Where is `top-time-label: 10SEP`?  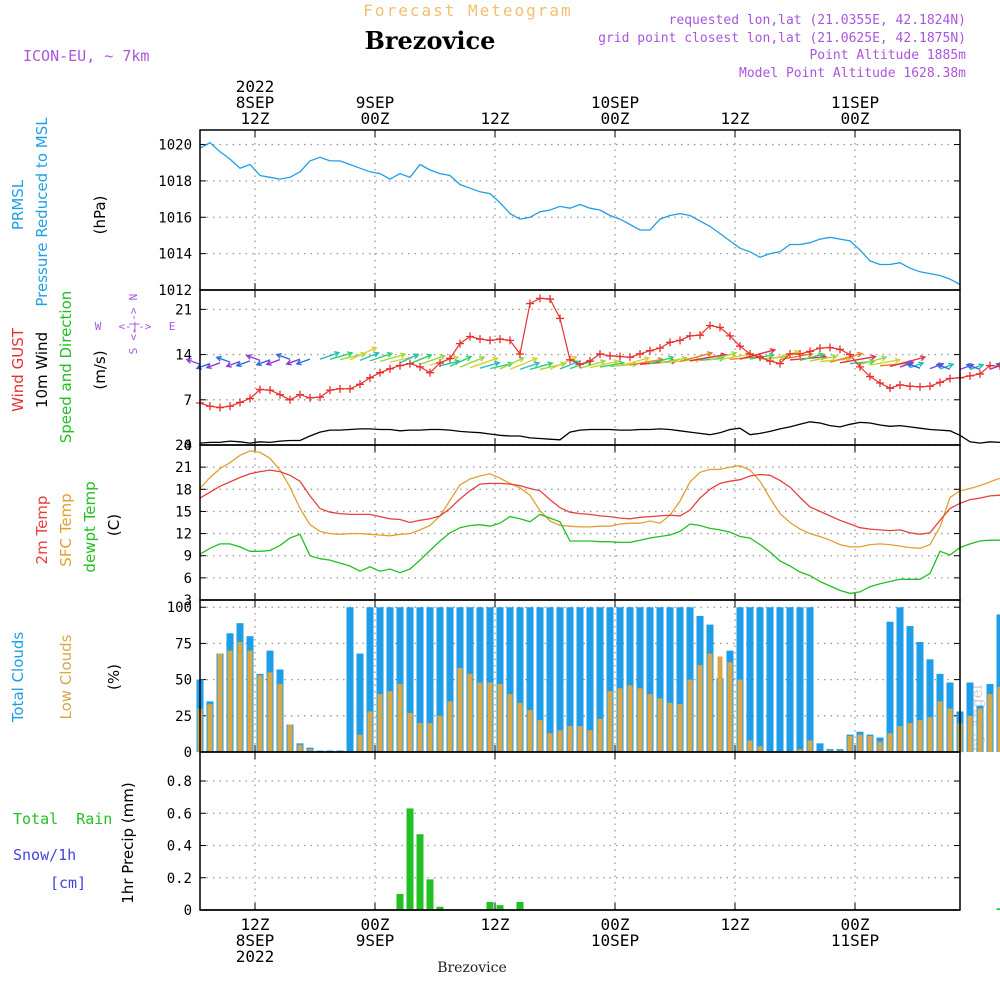
top-time-label: 10SEP is located at coordinates (615, 102).